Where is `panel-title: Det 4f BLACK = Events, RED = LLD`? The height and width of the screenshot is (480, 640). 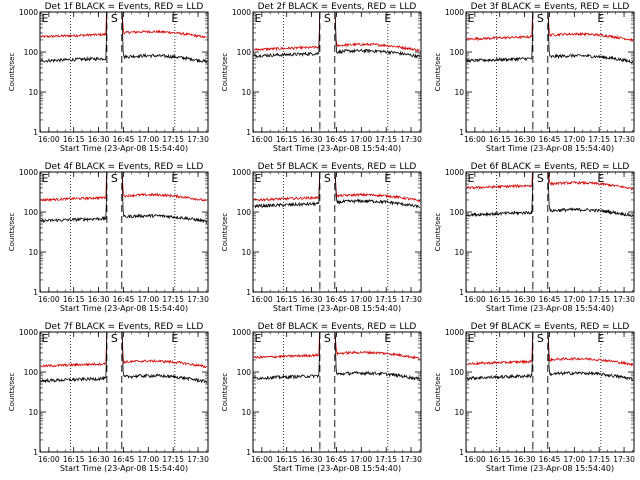
panel-title: Det 4f BLACK = Events, RED = LLD is located at coordinates (124, 167).